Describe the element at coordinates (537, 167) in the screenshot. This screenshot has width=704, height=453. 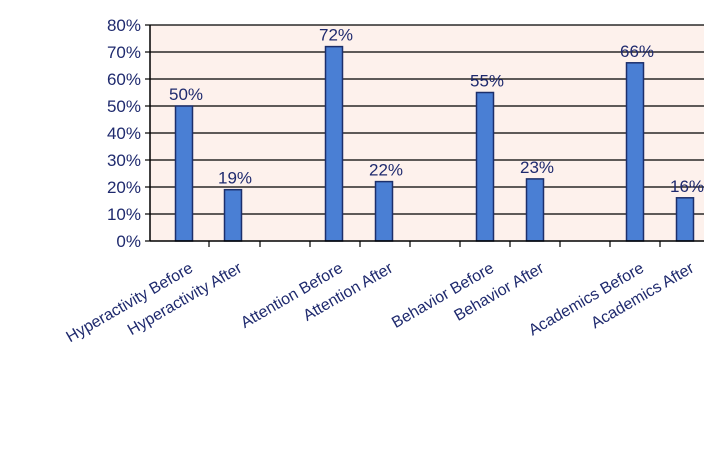
I see `data-label: 23%` at that location.